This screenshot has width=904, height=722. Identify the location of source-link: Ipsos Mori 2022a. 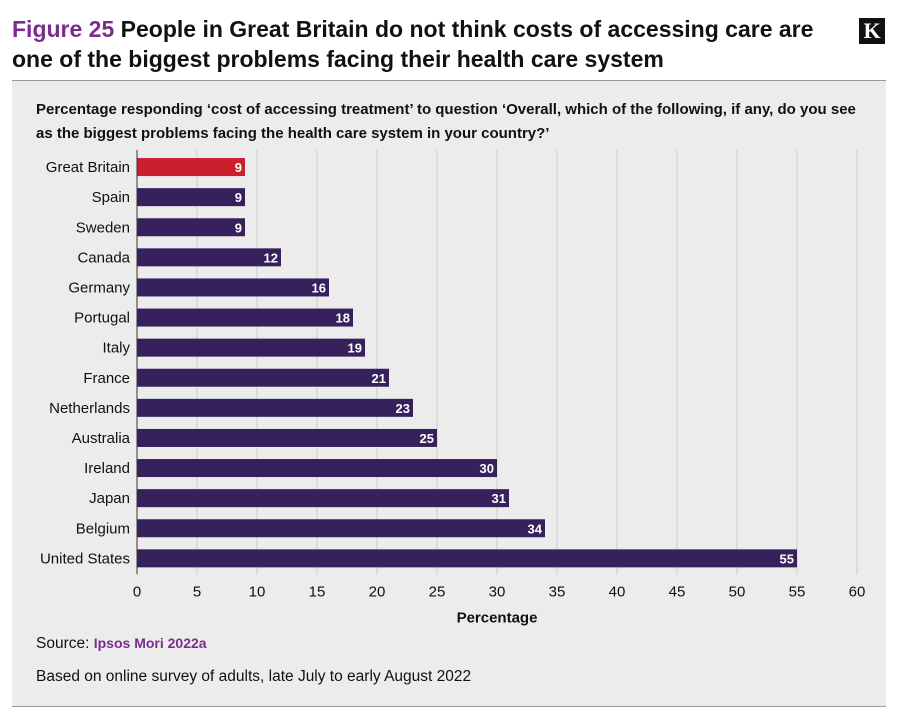
(150, 643).